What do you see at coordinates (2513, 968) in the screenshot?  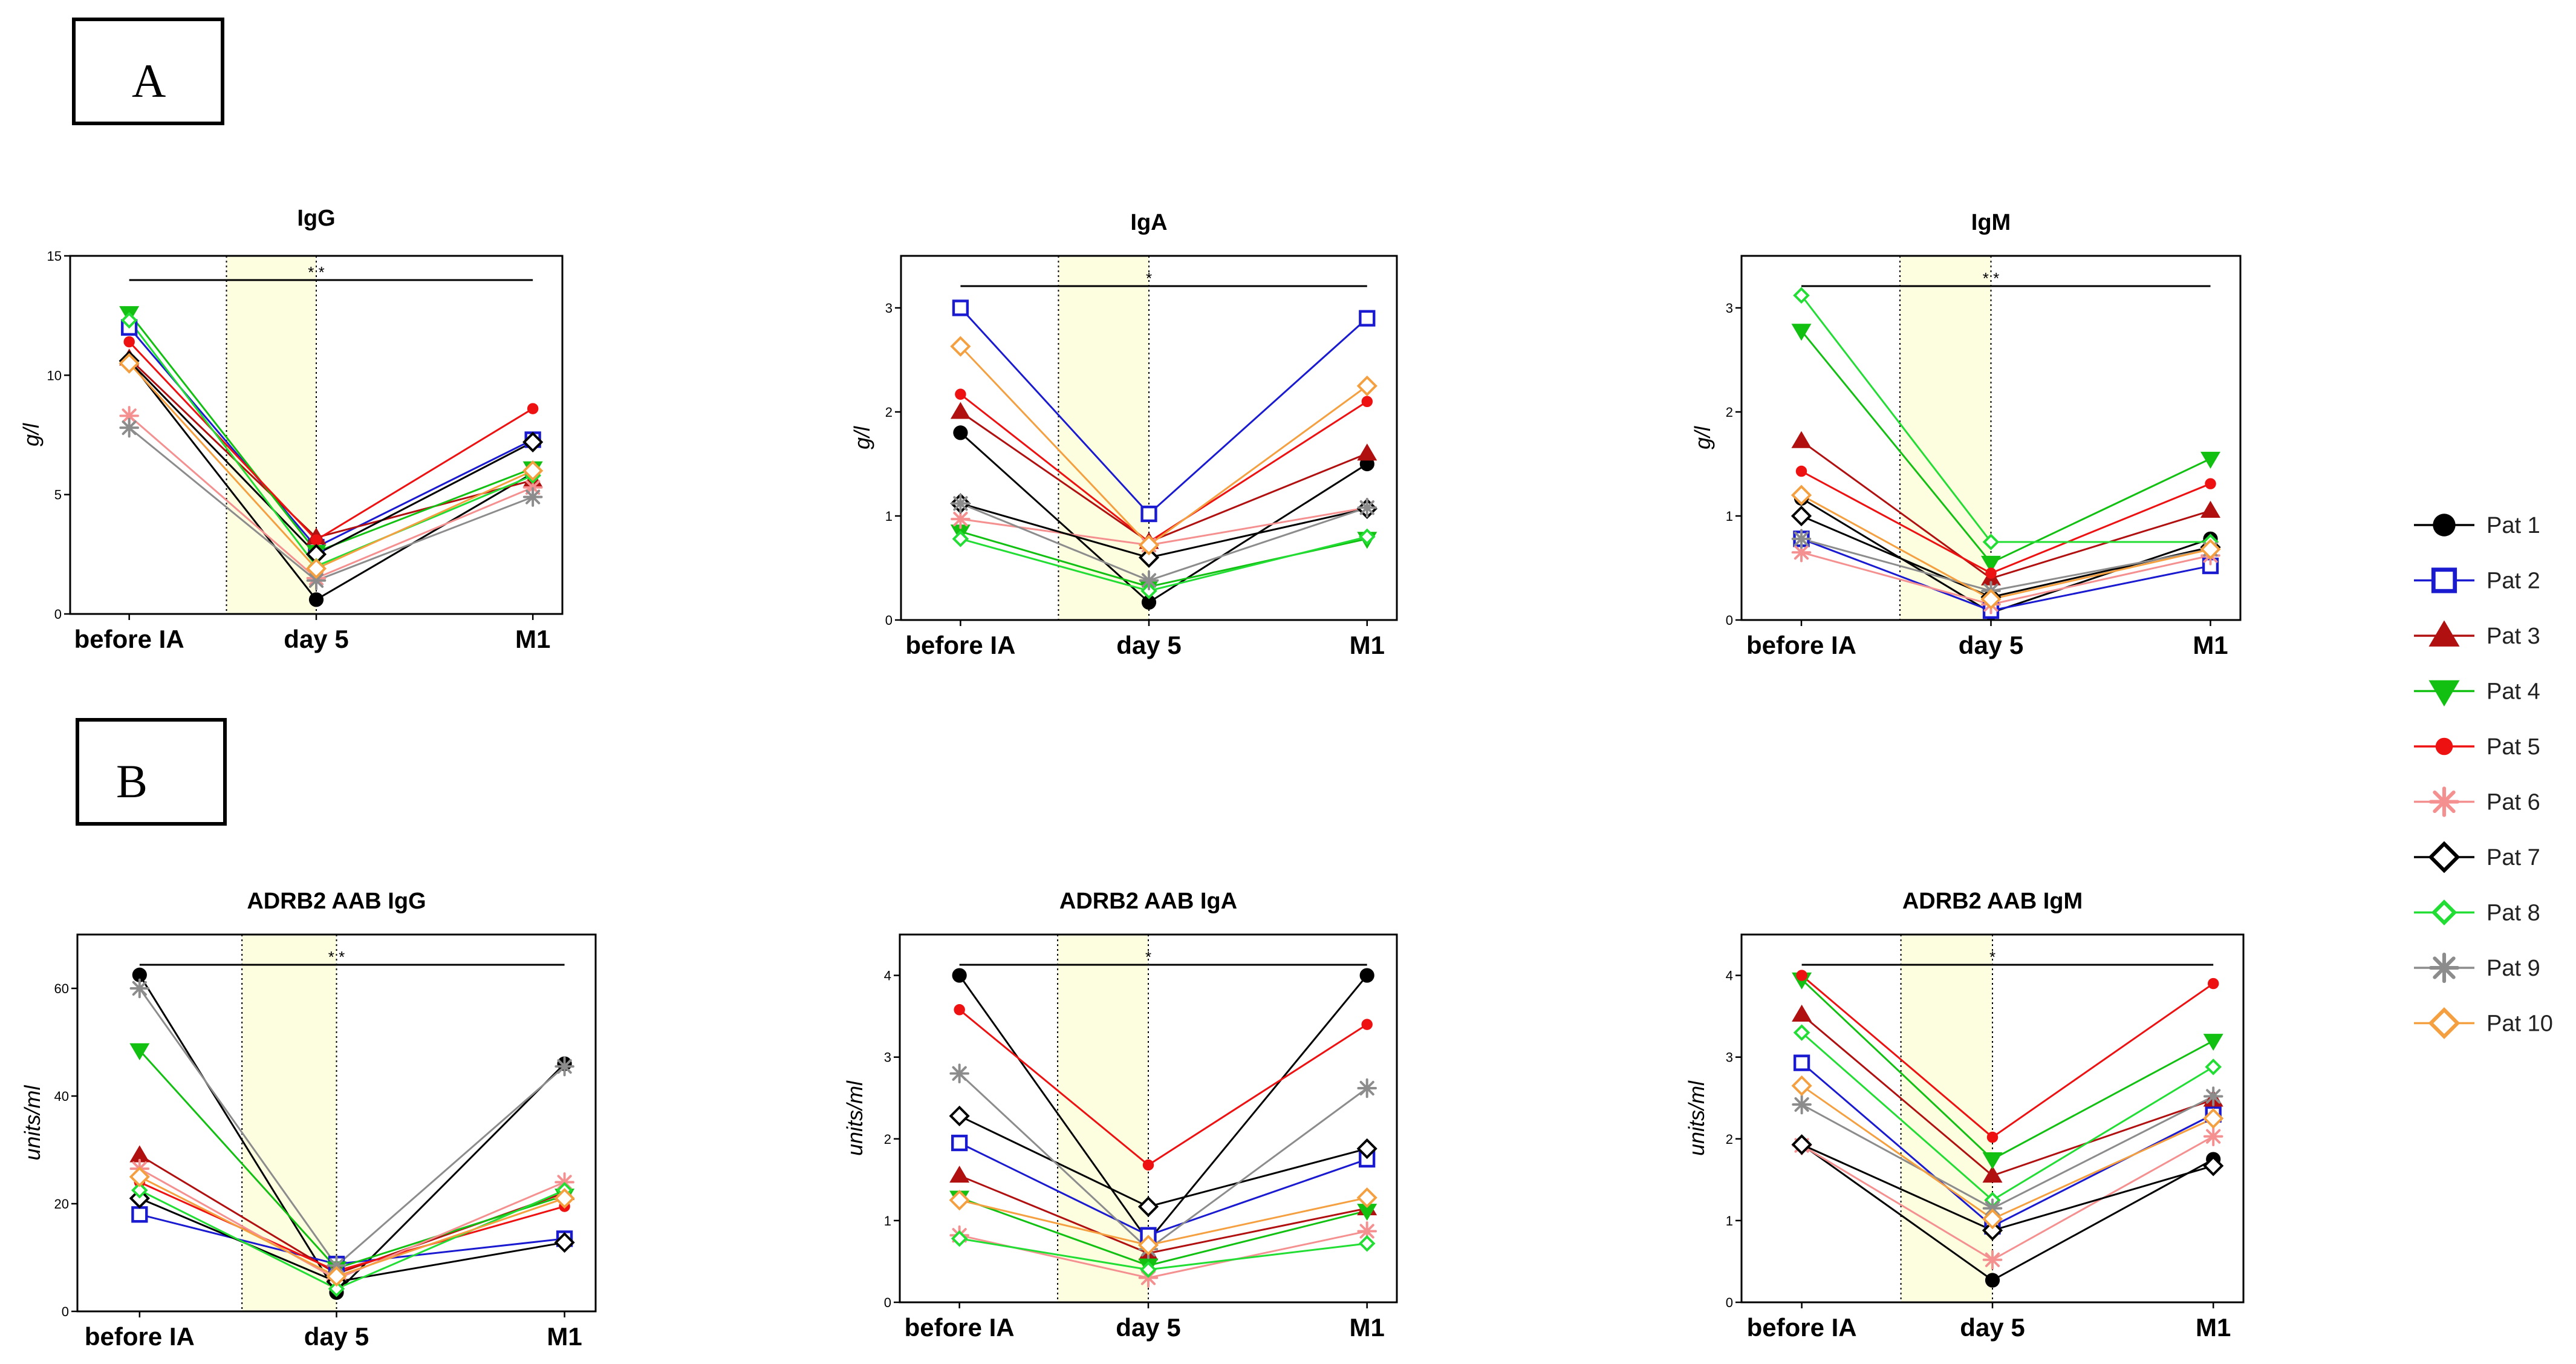 I see `legend-label: Pat 9` at bounding box center [2513, 968].